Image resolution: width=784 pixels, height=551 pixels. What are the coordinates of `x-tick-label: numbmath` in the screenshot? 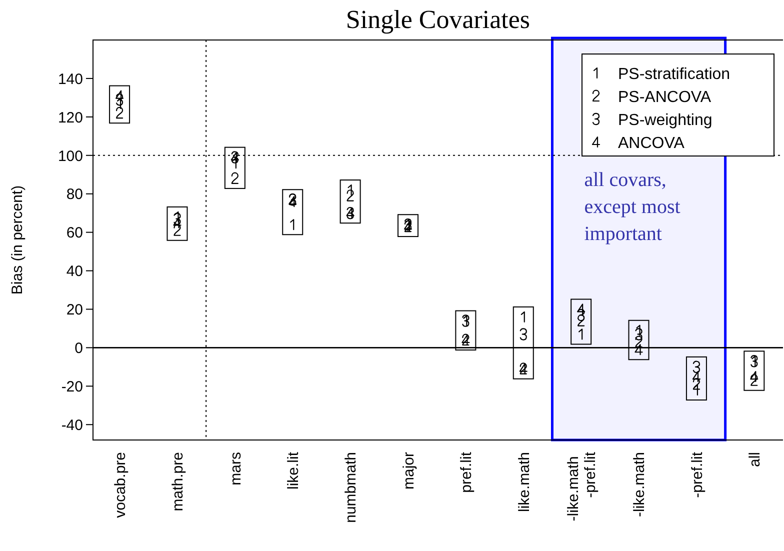 It's located at (351, 487).